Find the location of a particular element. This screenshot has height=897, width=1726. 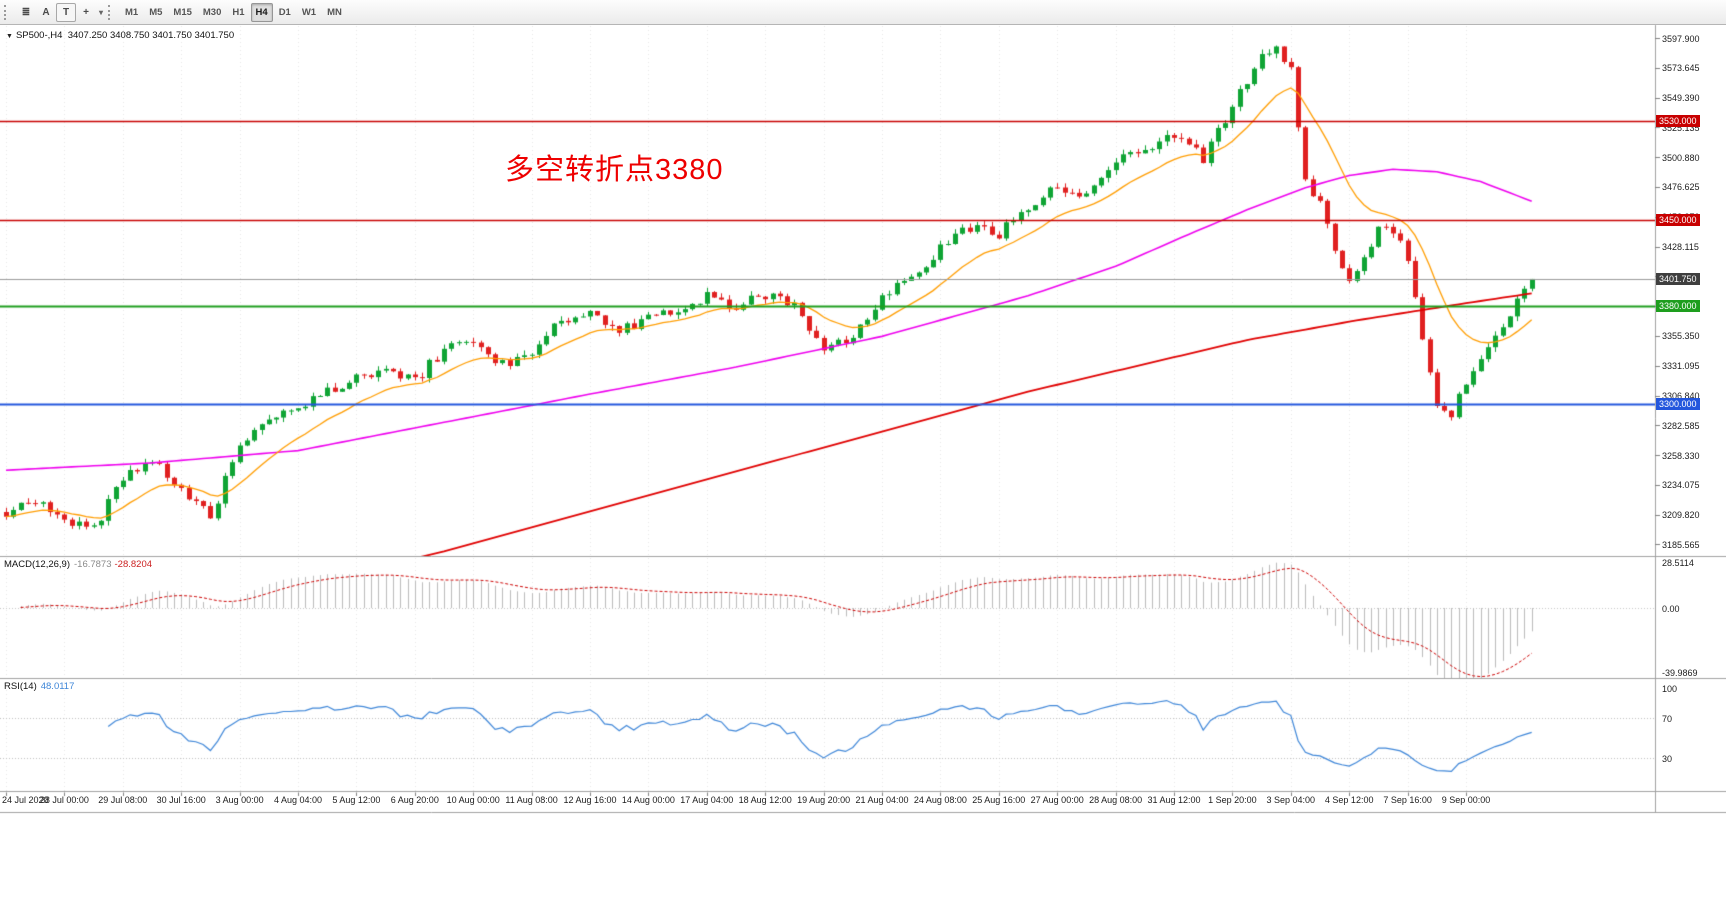

date-axis-label: 3 Sep 04:00 is located at coordinates (1291, 800).